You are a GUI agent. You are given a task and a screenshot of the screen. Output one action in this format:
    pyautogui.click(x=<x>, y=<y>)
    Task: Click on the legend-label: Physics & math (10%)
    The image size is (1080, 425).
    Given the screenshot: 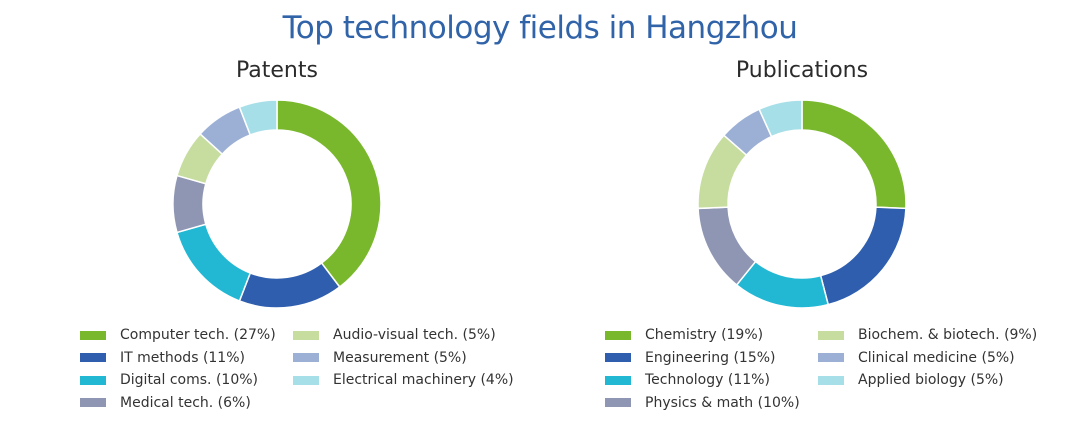 What is the action you would take?
    pyautogui.click(x=722, y=402)
    